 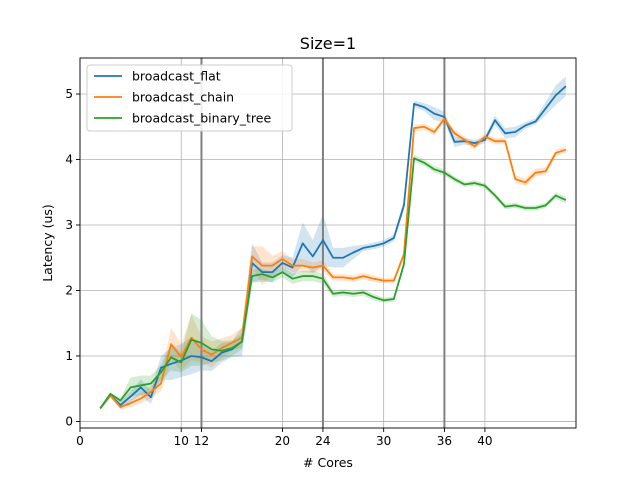 What do you see at coordinates (444, 441) in the screenshot?
I see `x-tick-label: 36` at bounding box center [444, 441].